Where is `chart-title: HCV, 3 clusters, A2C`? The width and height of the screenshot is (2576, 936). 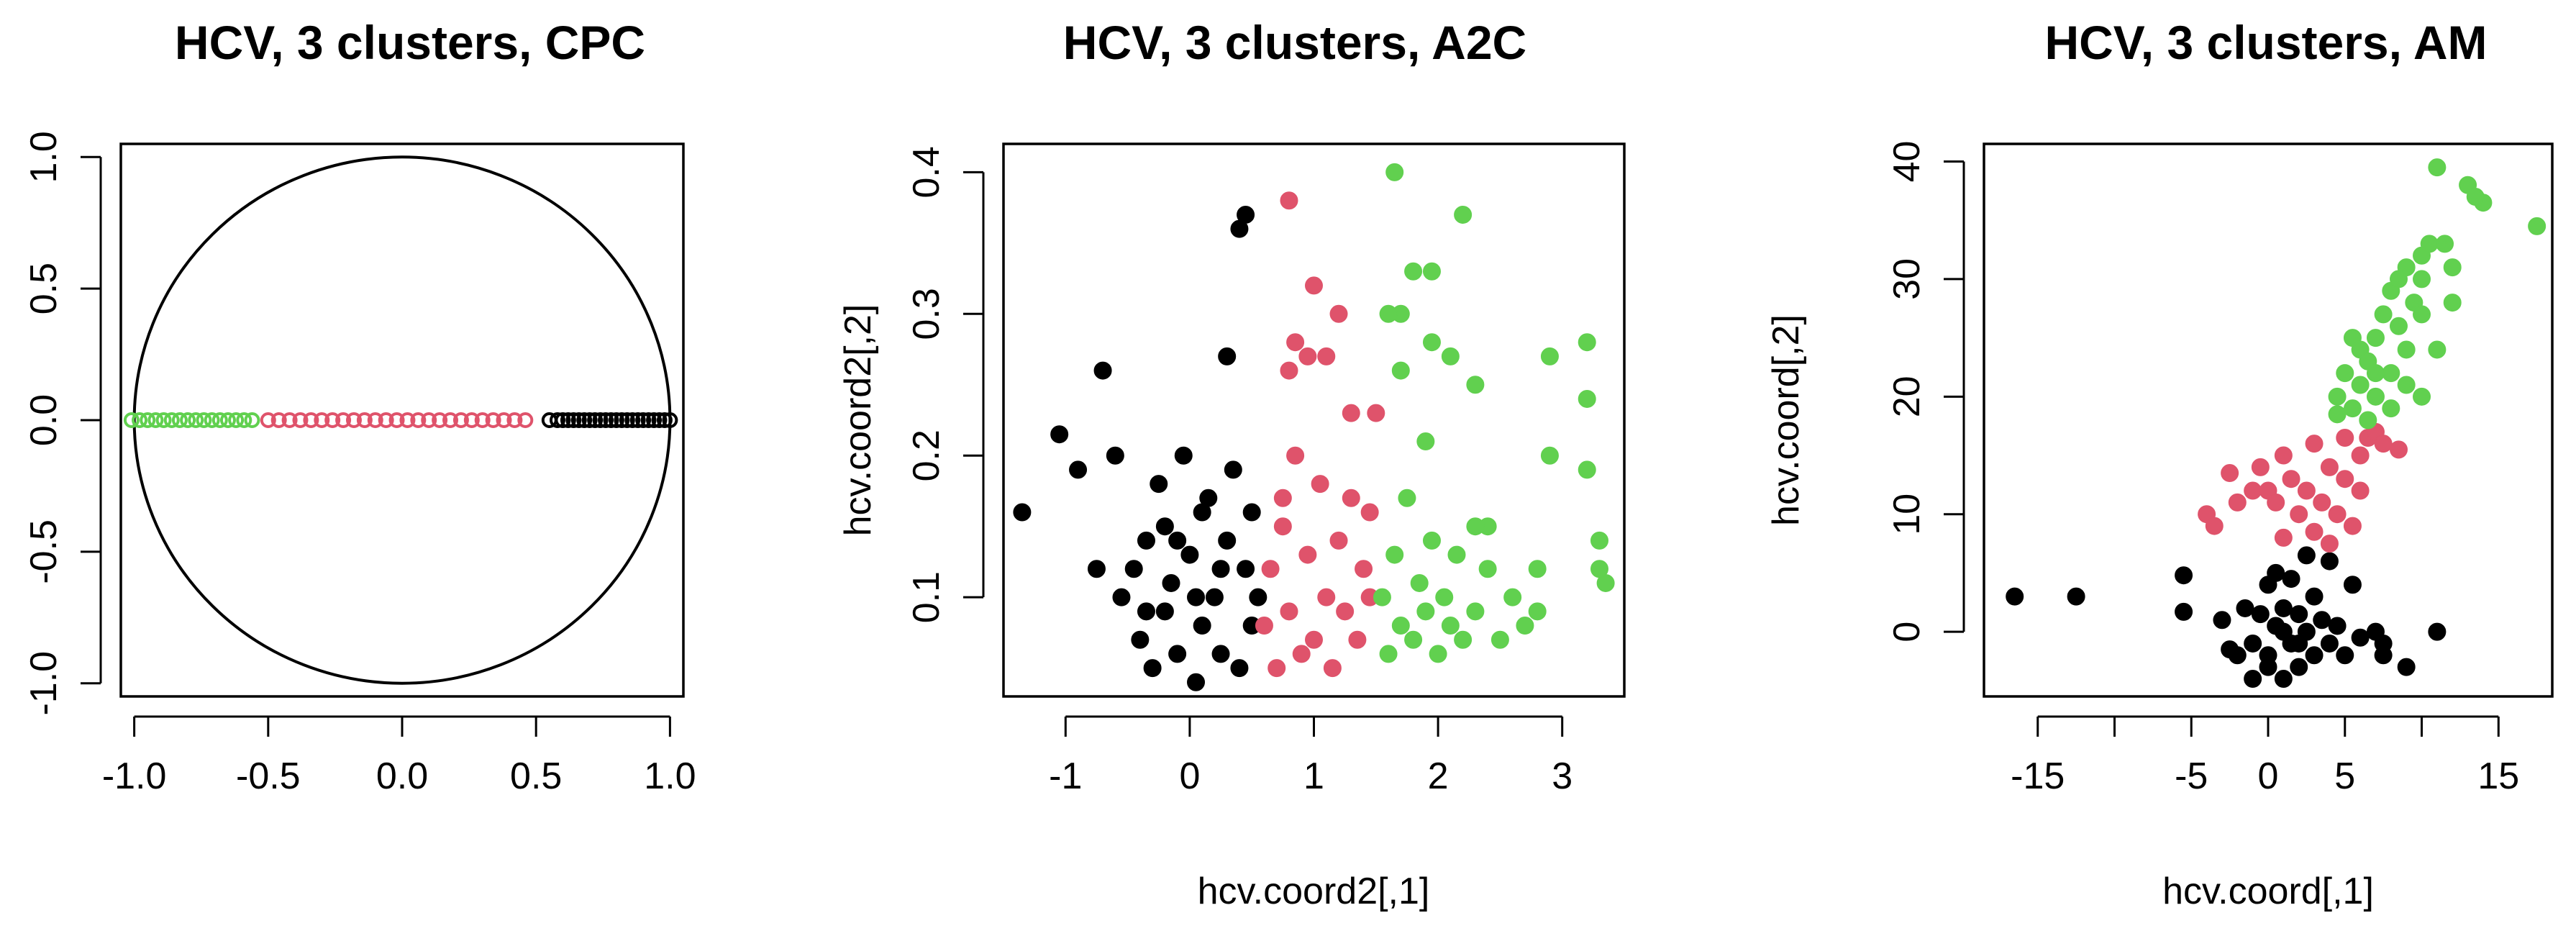
chart-title: HCV, 3 clusters, A2C is located at coordinates (1294, 42).